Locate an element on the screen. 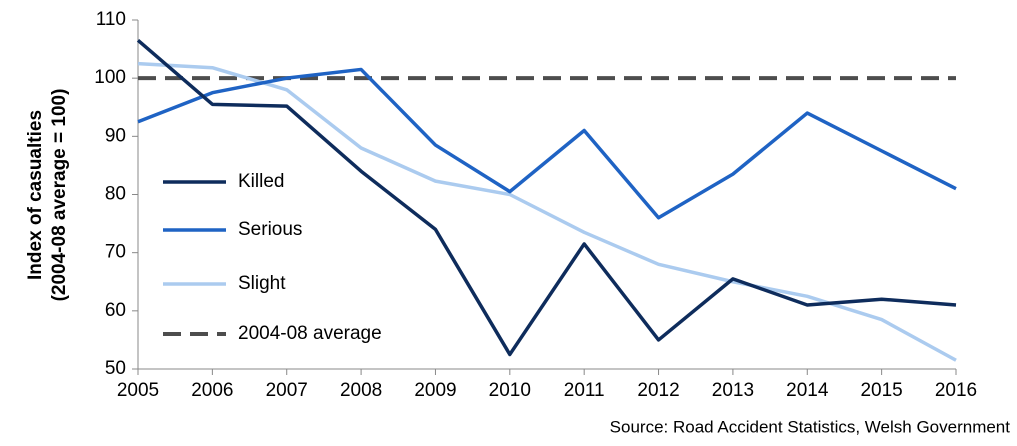 This screenshot has height=446, width=1017. x-tick-label: 2012 is located at coordinates (658, 390).